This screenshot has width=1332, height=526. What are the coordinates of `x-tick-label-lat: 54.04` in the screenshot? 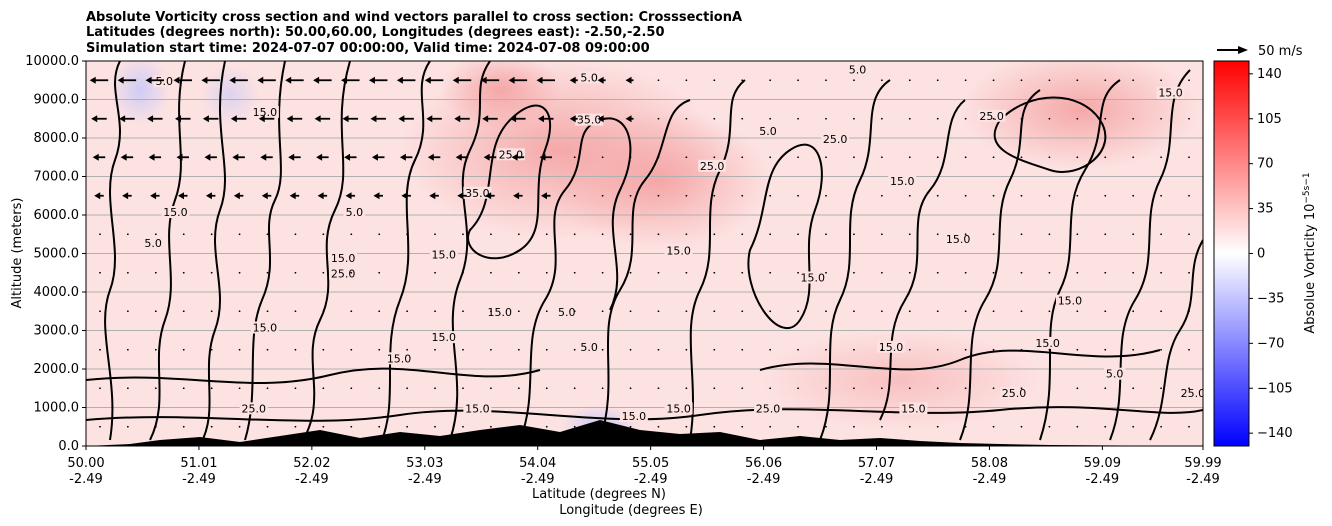 It's located at (537, 463).